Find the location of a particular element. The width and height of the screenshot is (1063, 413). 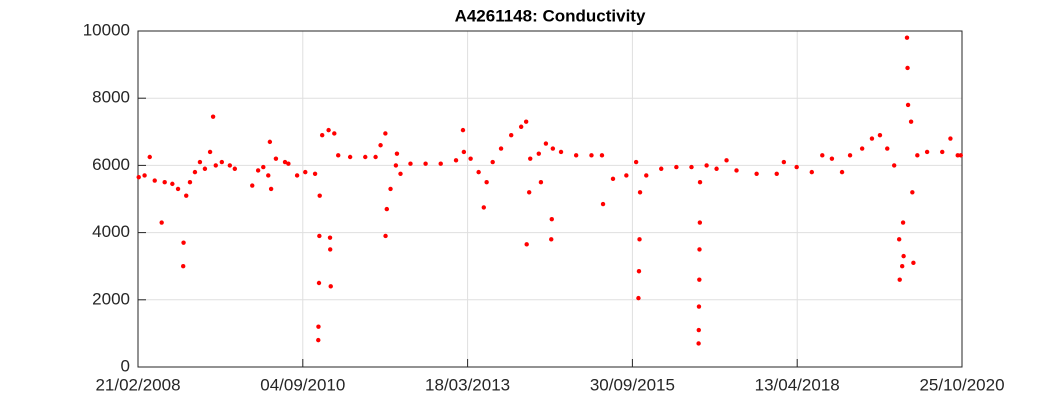

y-tick-label: 2000 is located at coordinates (111, 298).